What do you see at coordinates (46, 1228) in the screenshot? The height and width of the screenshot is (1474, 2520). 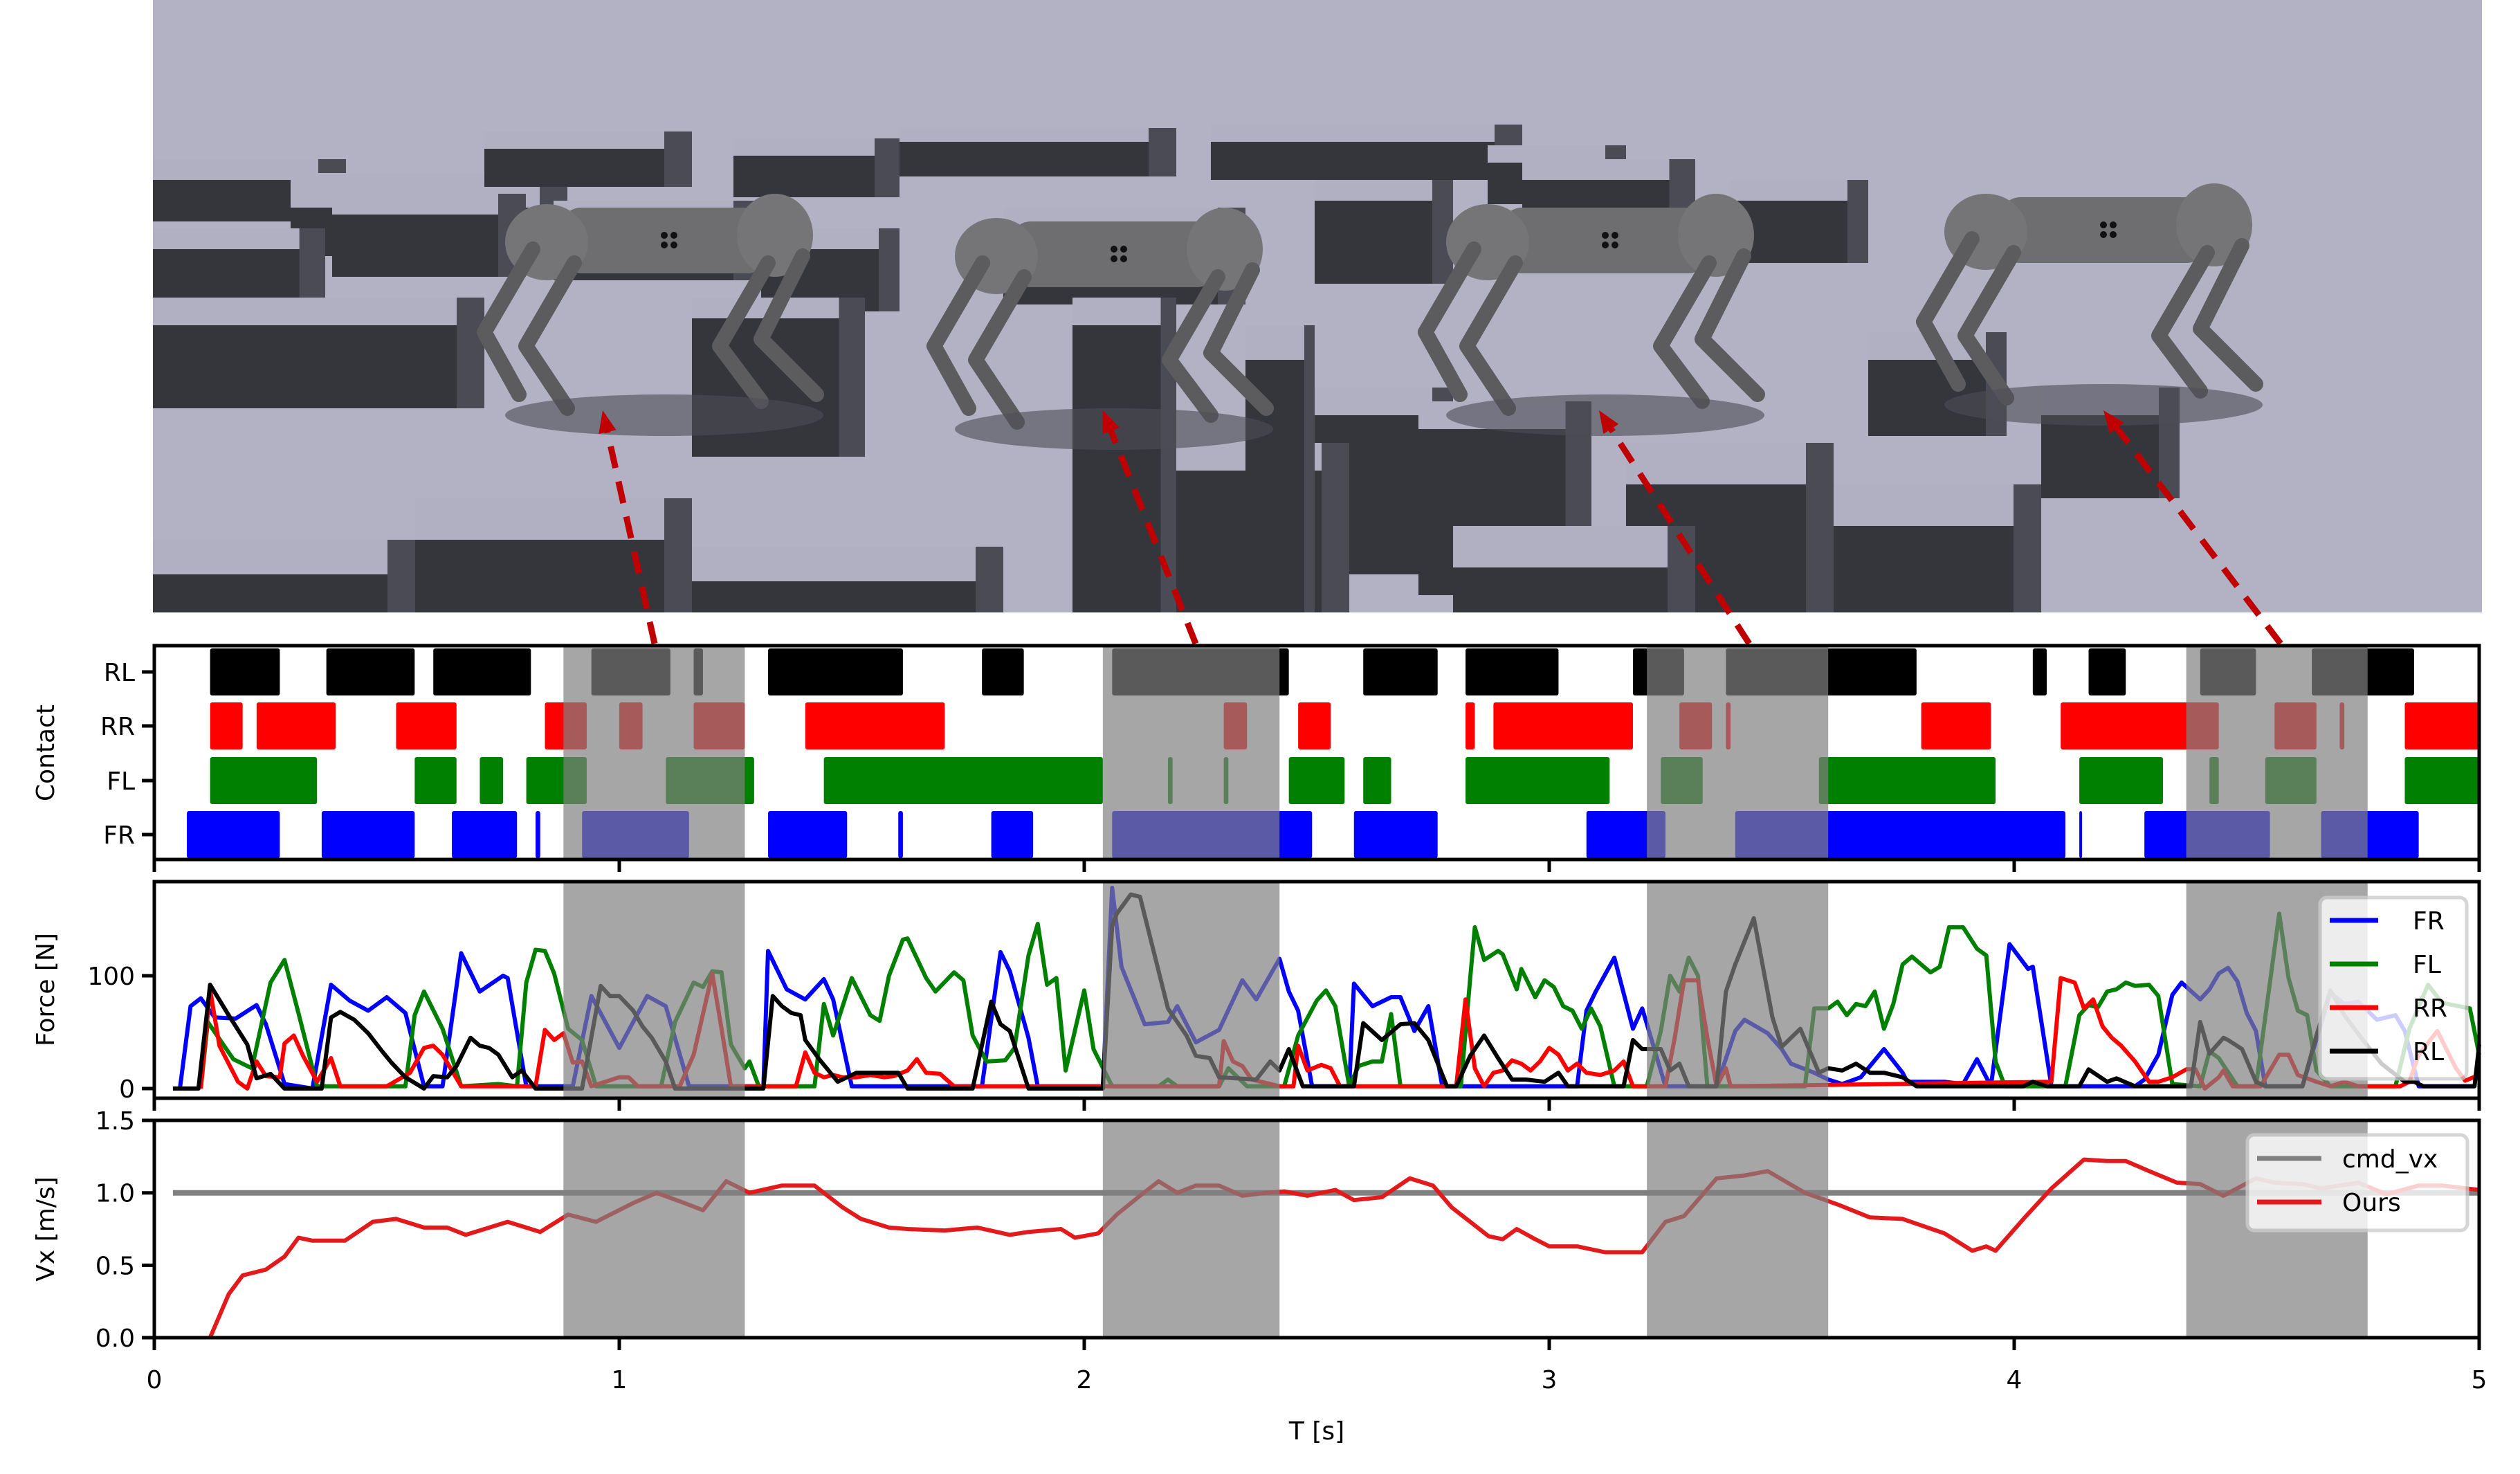 I see `velocity-ylabel: Vx [m/s]` at bounding box center [46, 1228].